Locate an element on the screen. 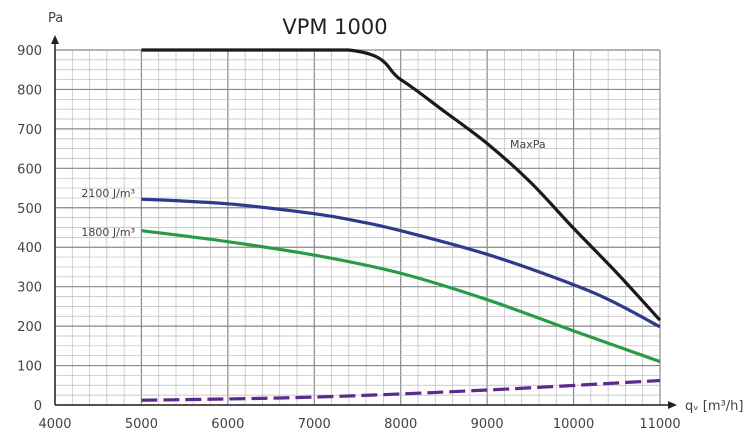 This screenshot has width=750, height=437. x-axis-arrow is located at coordinates (672, 405).